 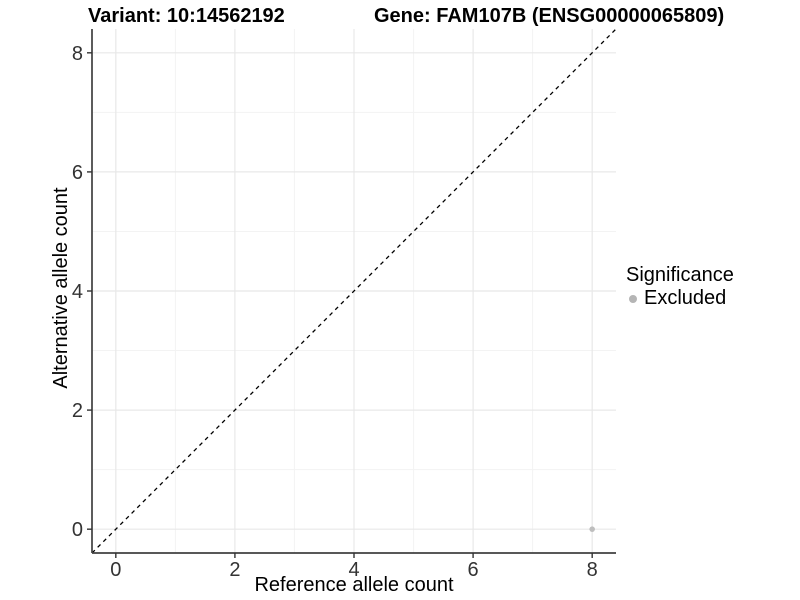 I want to click on x-tick-label: 4, so click(x=353, y=570).